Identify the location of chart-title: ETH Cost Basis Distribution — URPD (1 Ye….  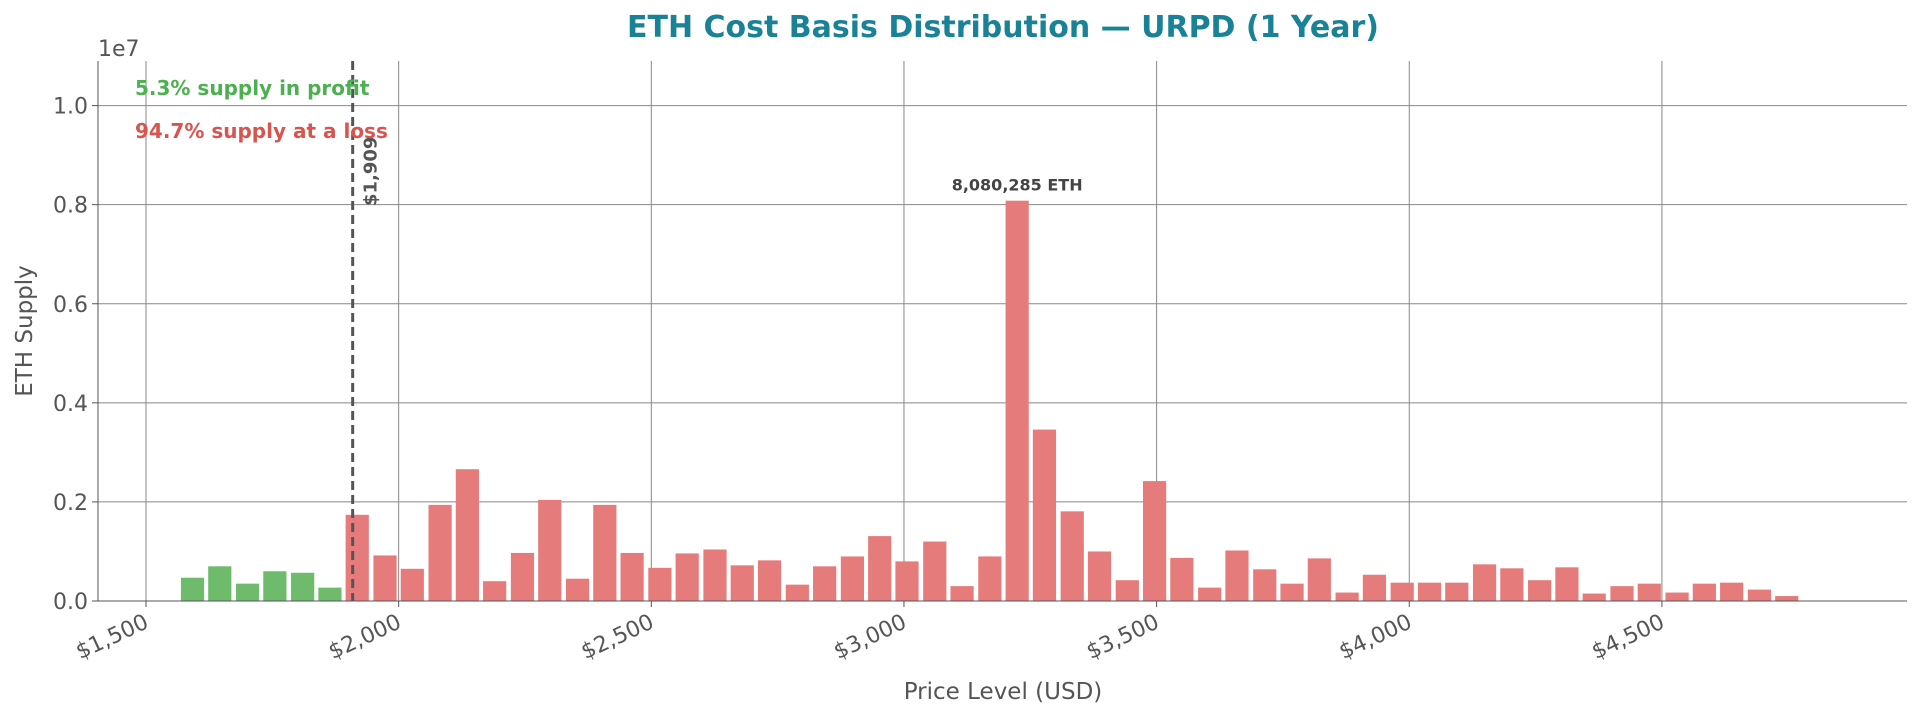
(1003, 27).